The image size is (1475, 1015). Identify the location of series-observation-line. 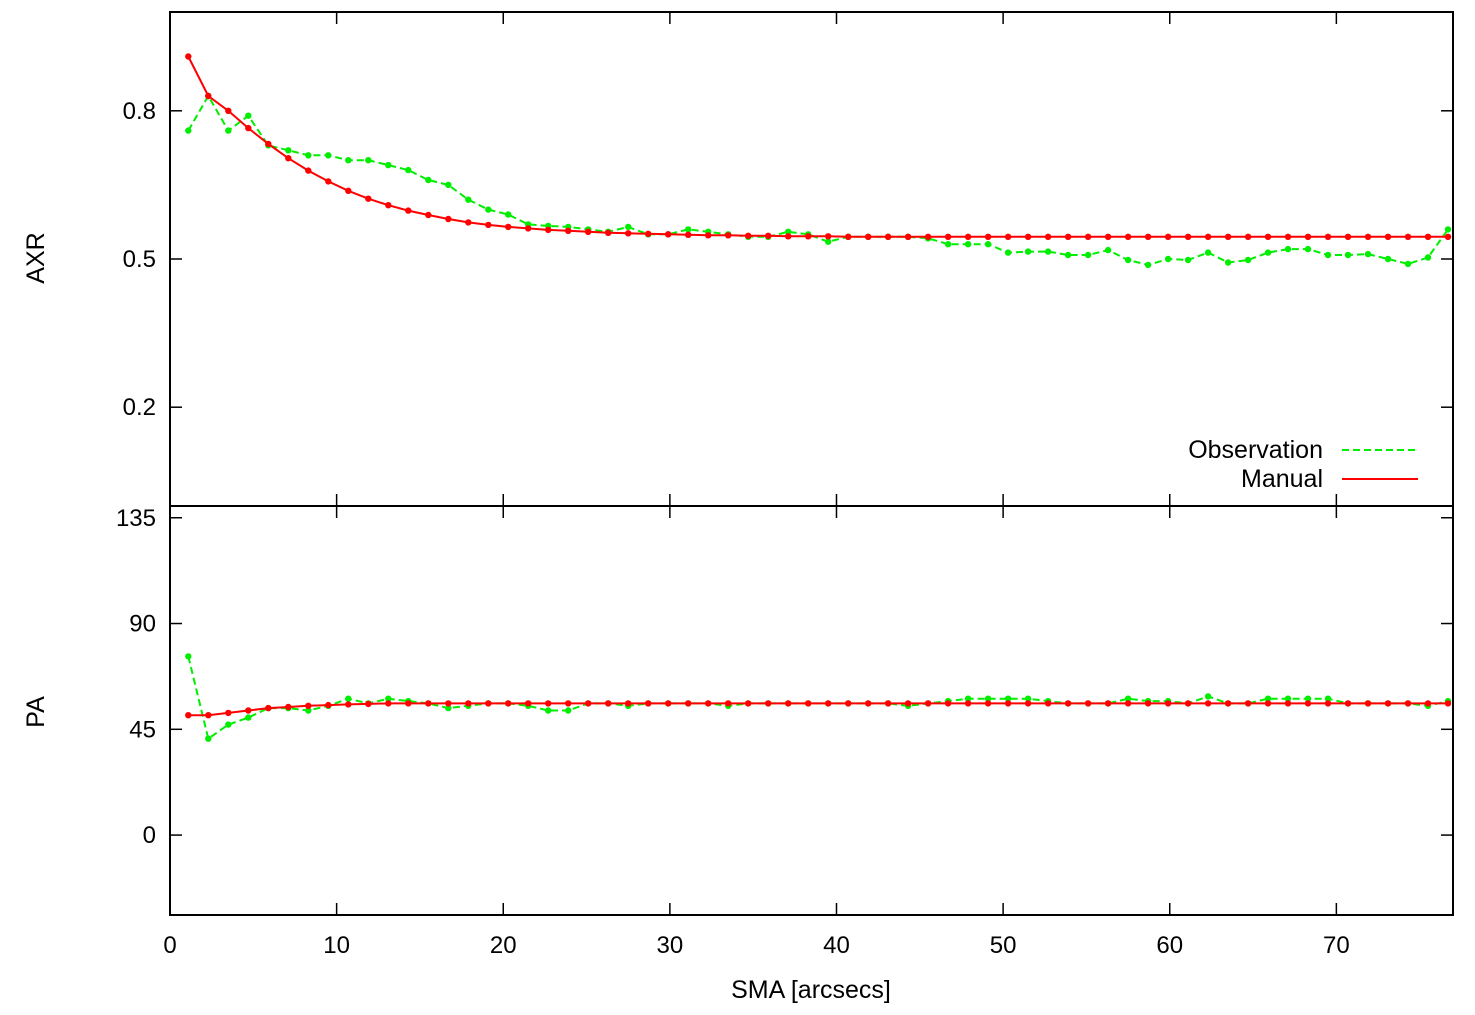
(818, 180).